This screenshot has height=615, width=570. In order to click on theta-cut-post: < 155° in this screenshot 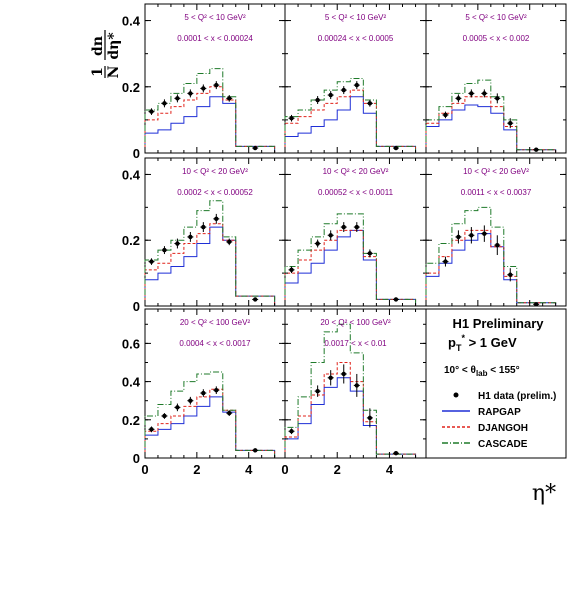, I will do `click(504, 370)`.